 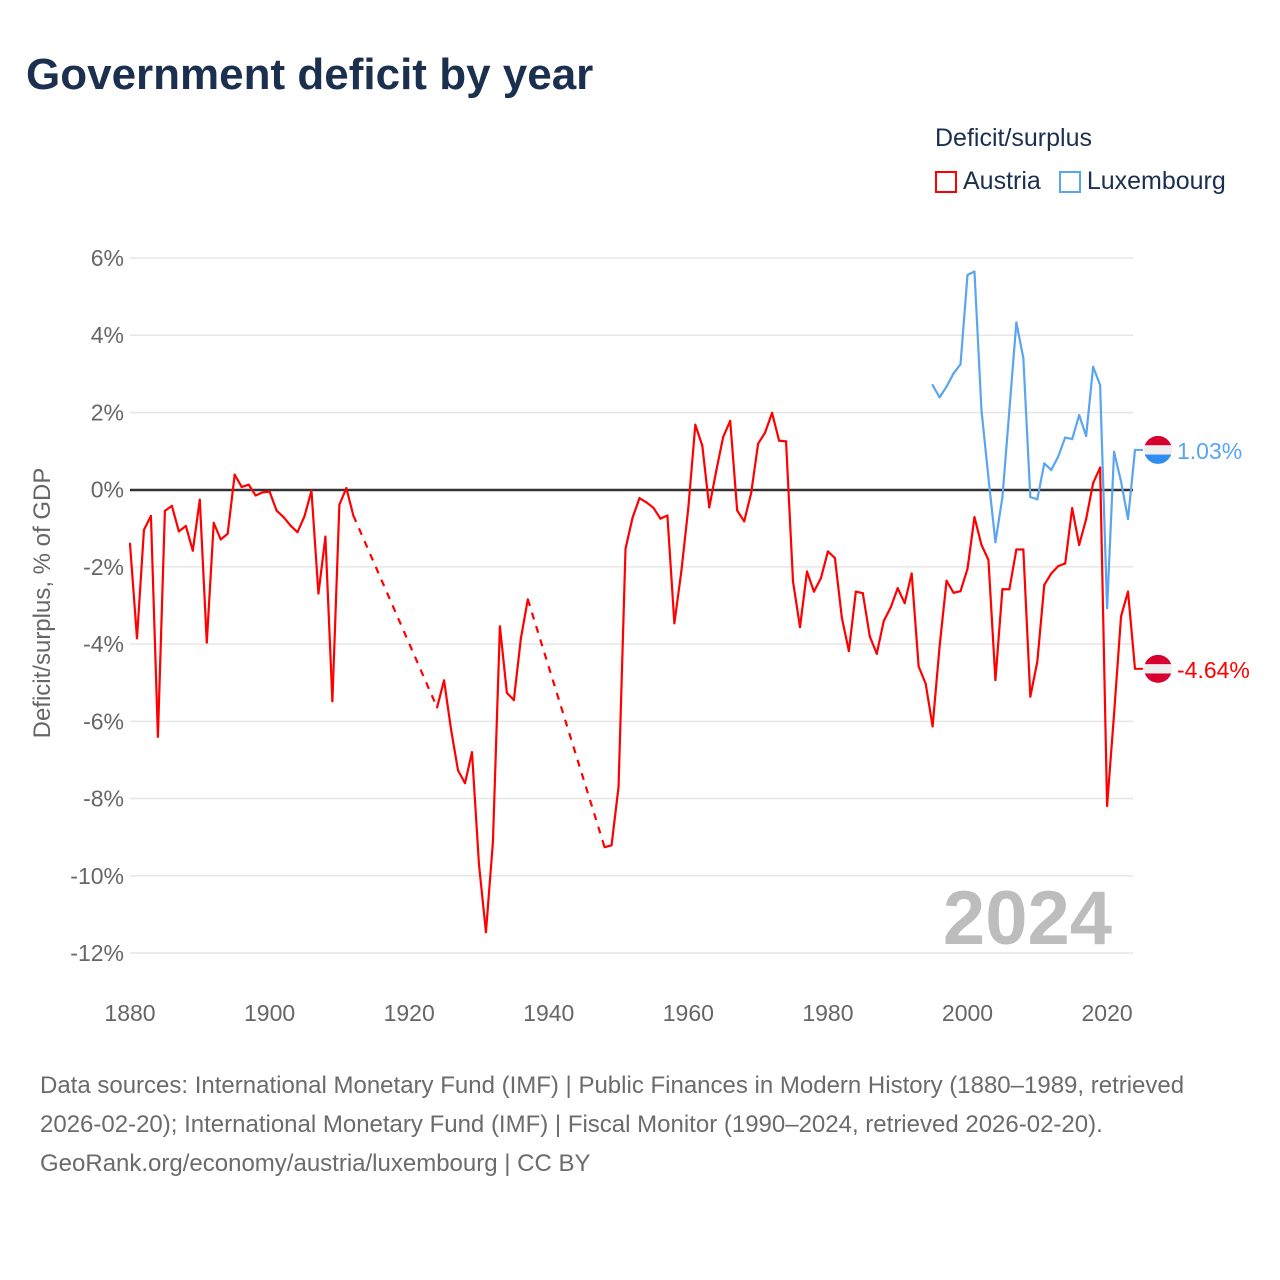 What do you see at coordinates (103, 721) in the screenshot?
I see `y-tick-label: -6%` at bounding box center [103, 721].